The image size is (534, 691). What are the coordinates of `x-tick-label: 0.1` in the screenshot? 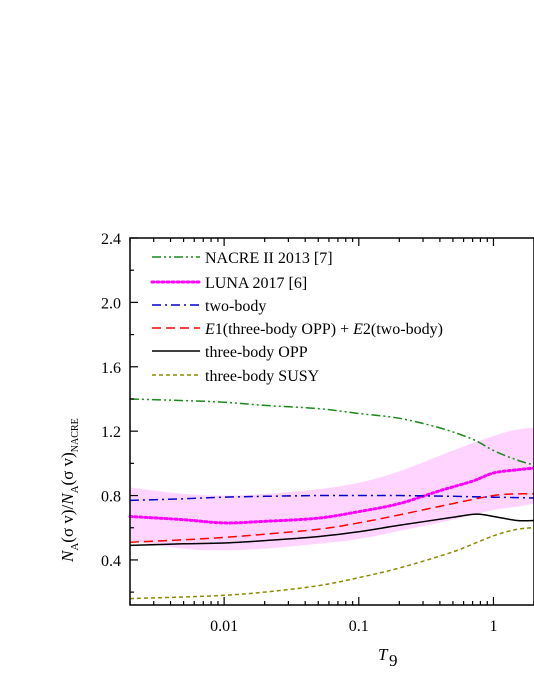 It's located at (359, 626).